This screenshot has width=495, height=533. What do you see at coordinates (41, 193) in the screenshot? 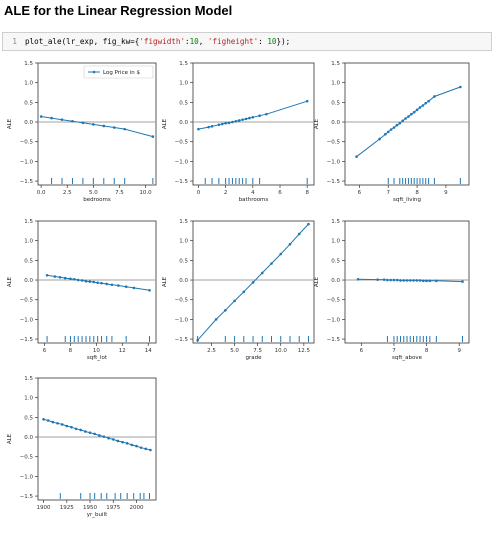
I see `x-tick-label: 0.0` at bounding box center [41, 193].